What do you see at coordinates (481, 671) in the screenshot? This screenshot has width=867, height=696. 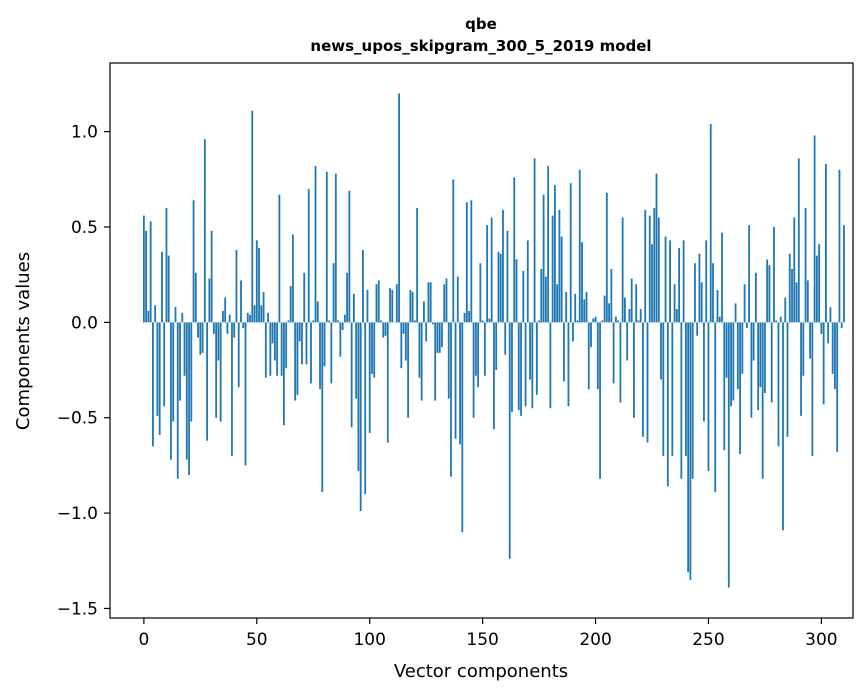 I see `x-axis-label: Vector components` at bounding box center [481, 671].